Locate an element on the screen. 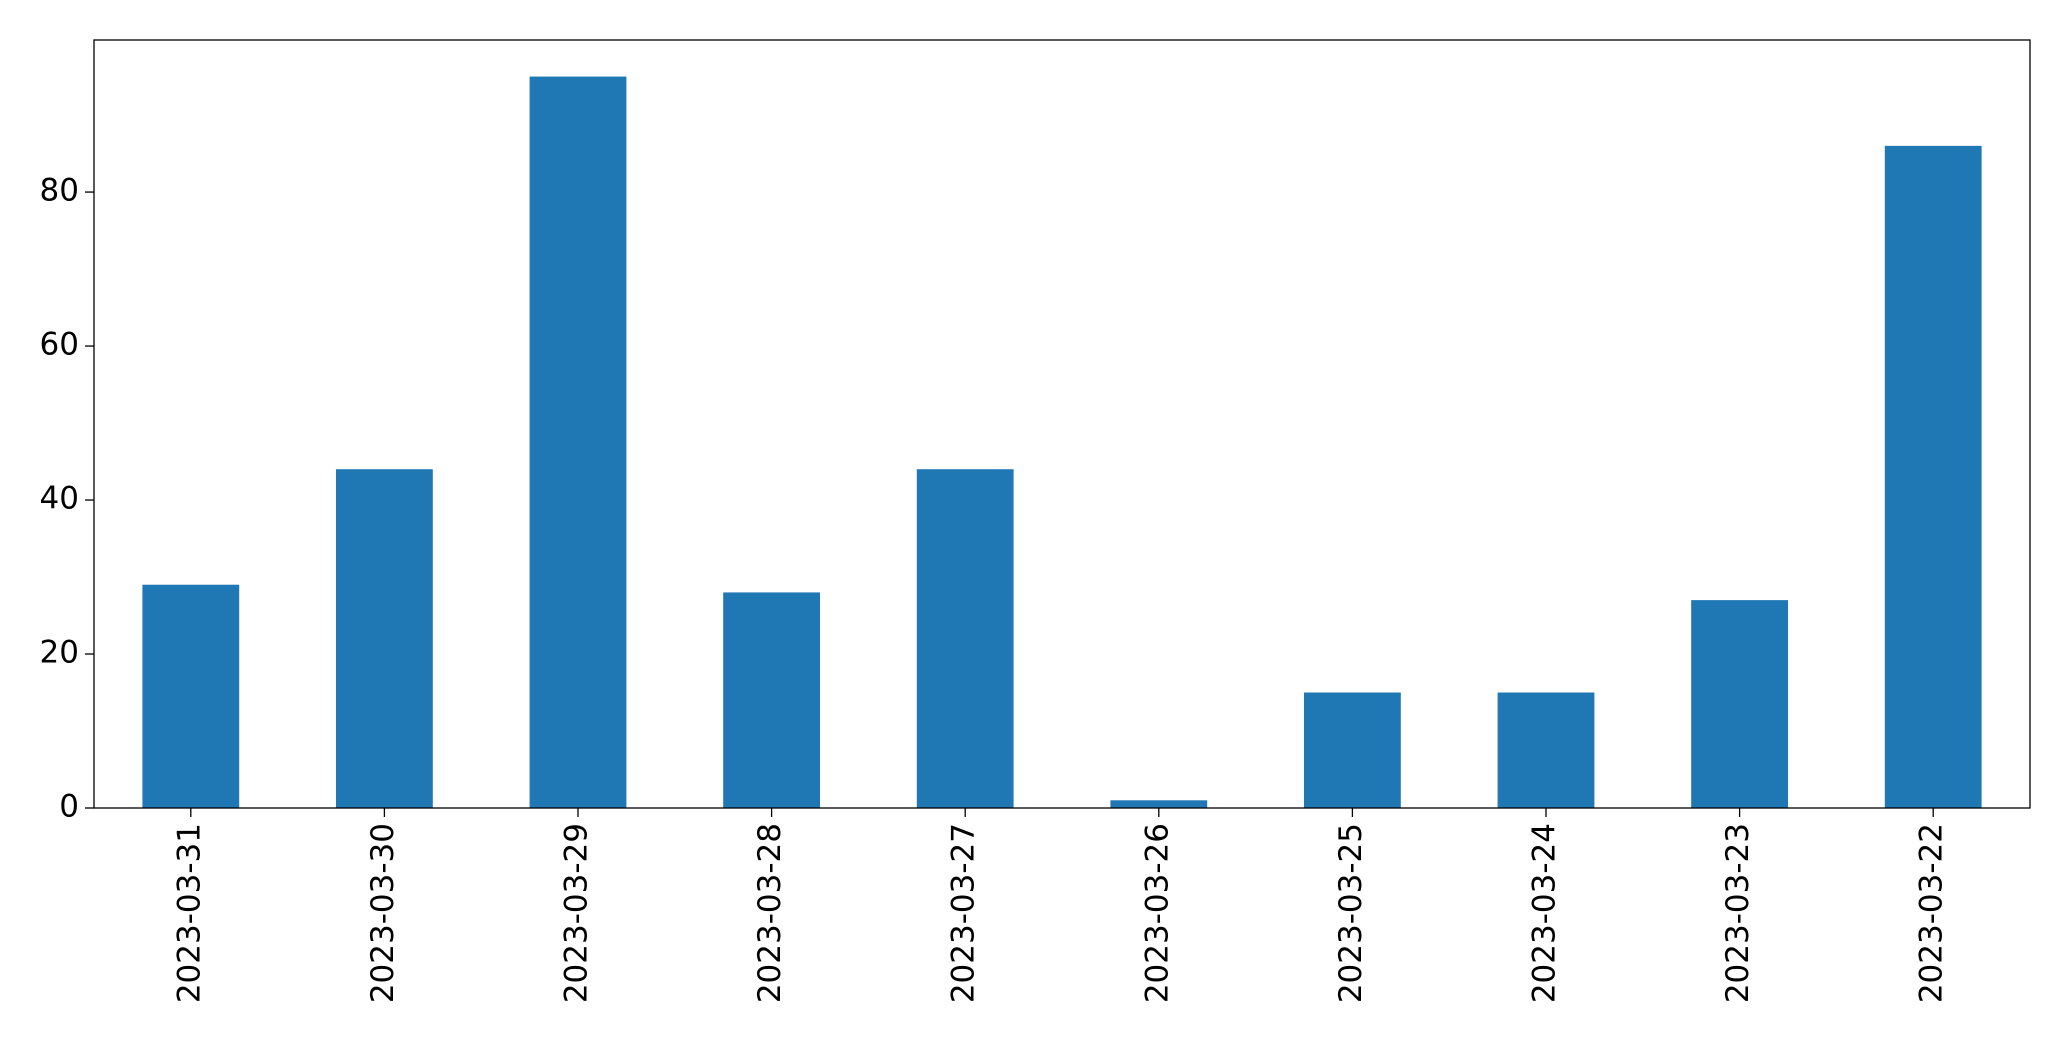 Image resolution: width=2071 pixels, height=1061 pixels. y-tick-label: 20 is located at coordinates (59, 653).